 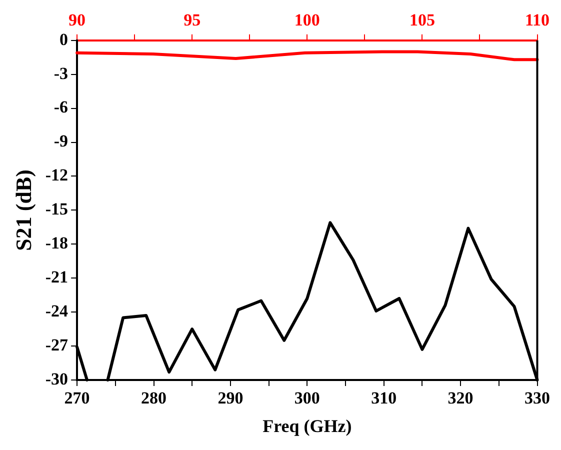 What do you see at coordinates (57, 344) in the screenshot?
I see `y-tick-label: -27` at bounding box center [57, 344].